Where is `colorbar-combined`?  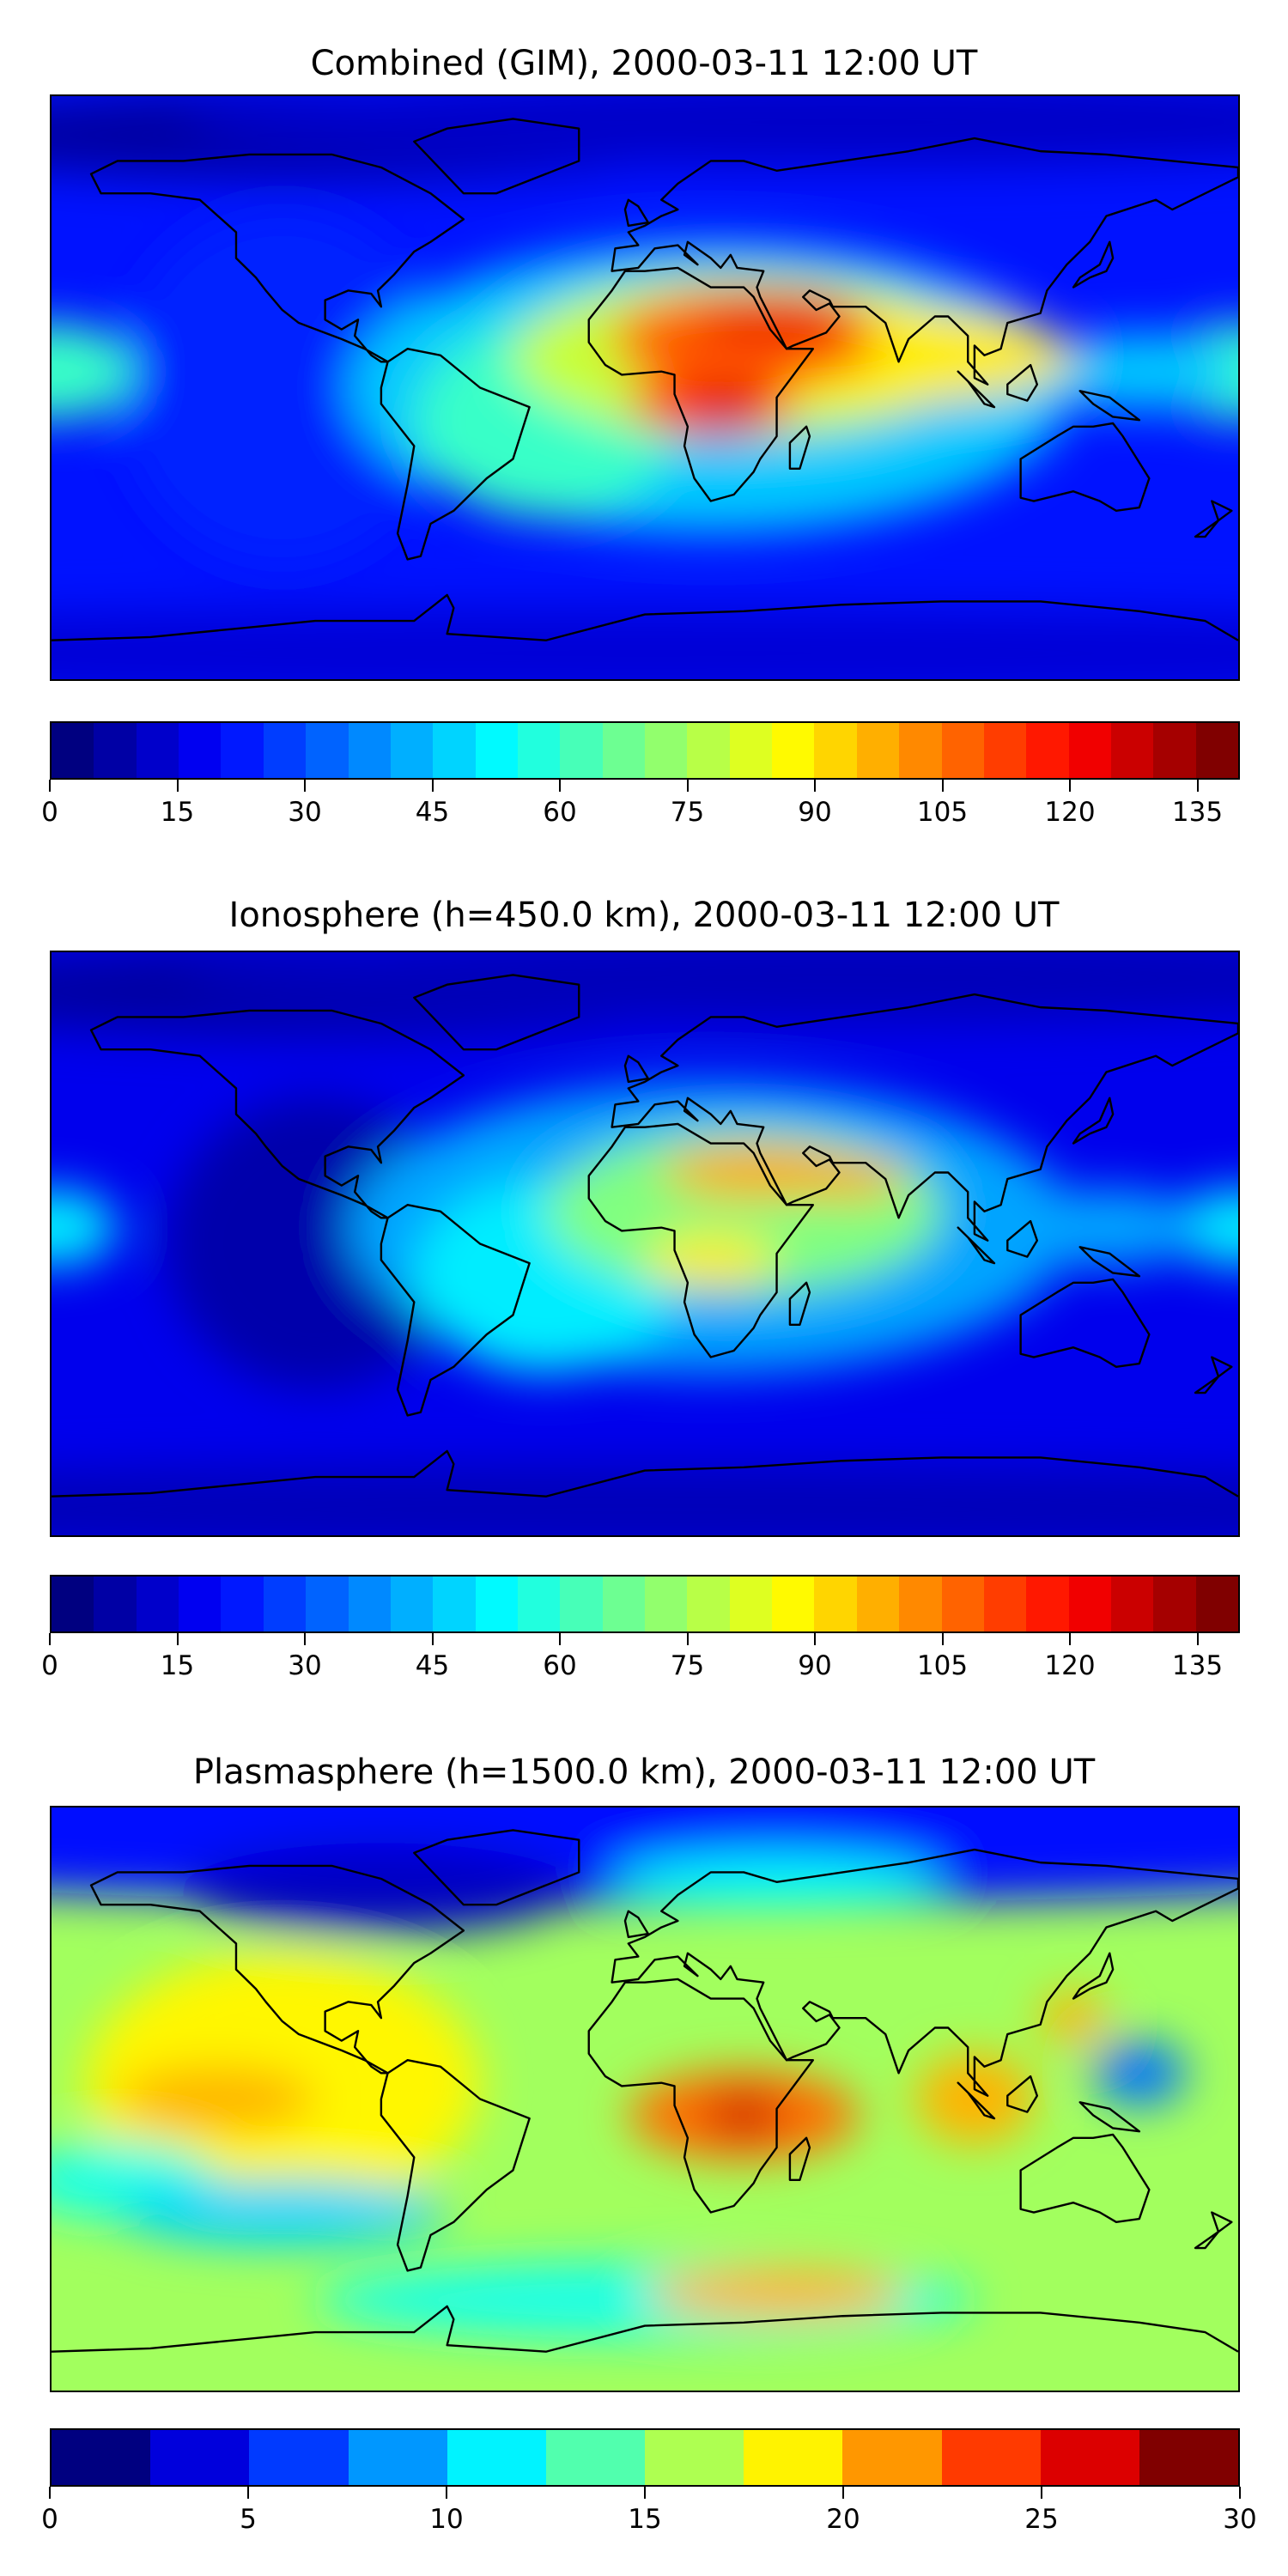
colorbar-combined is located at coordinates (645, 750).